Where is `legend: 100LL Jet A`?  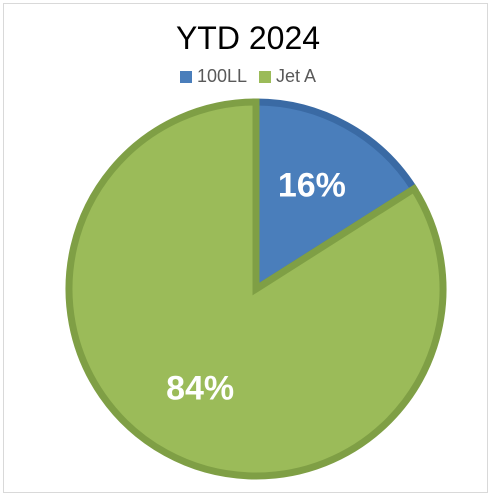
legend: 100LL Jet A is located at coordinates (248, 76).